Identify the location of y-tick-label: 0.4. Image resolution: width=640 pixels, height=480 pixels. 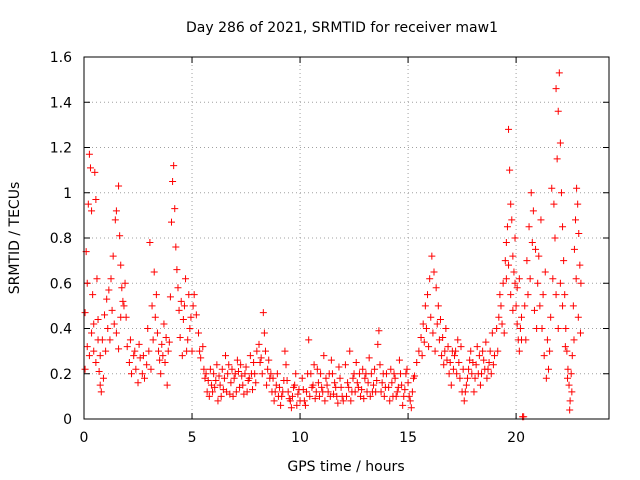
(61, 330).